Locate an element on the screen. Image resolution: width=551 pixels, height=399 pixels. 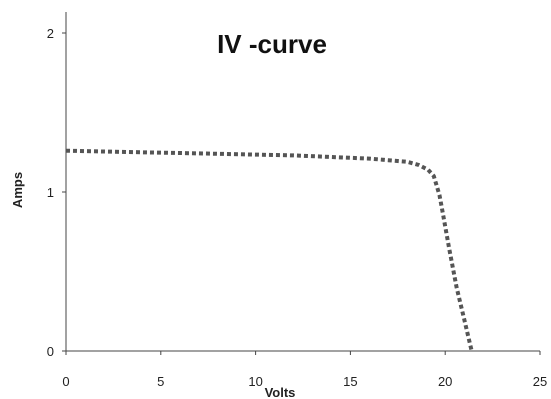
y-tick-label: 2 is located at coordinates (50, 33).